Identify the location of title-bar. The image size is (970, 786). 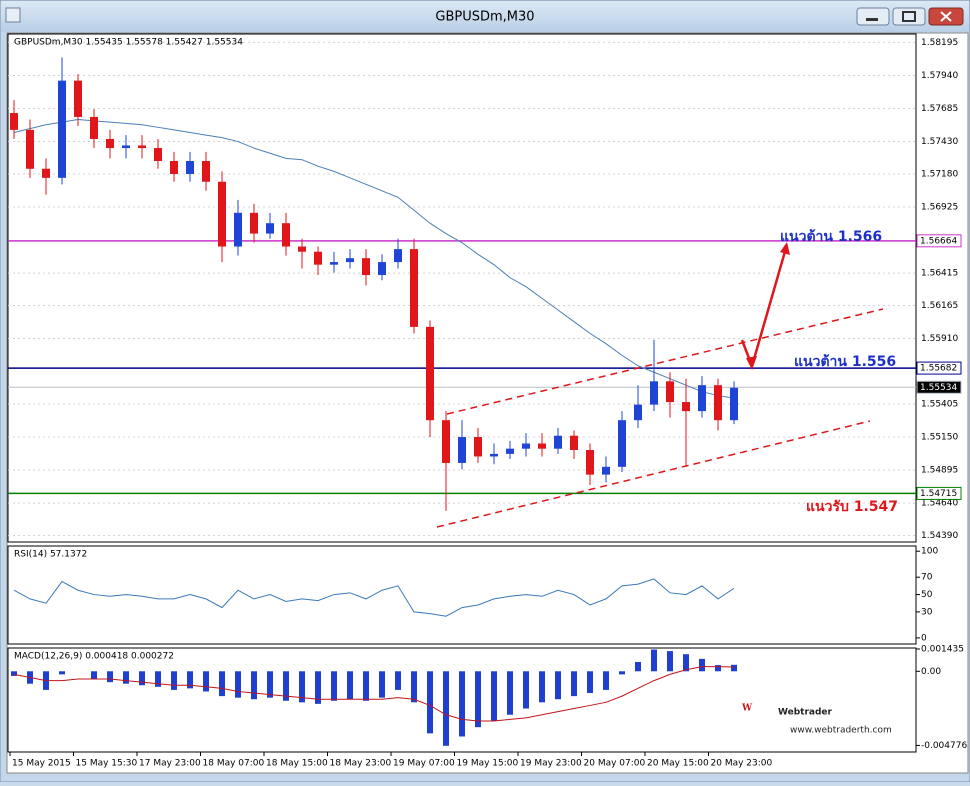
(485, 16).